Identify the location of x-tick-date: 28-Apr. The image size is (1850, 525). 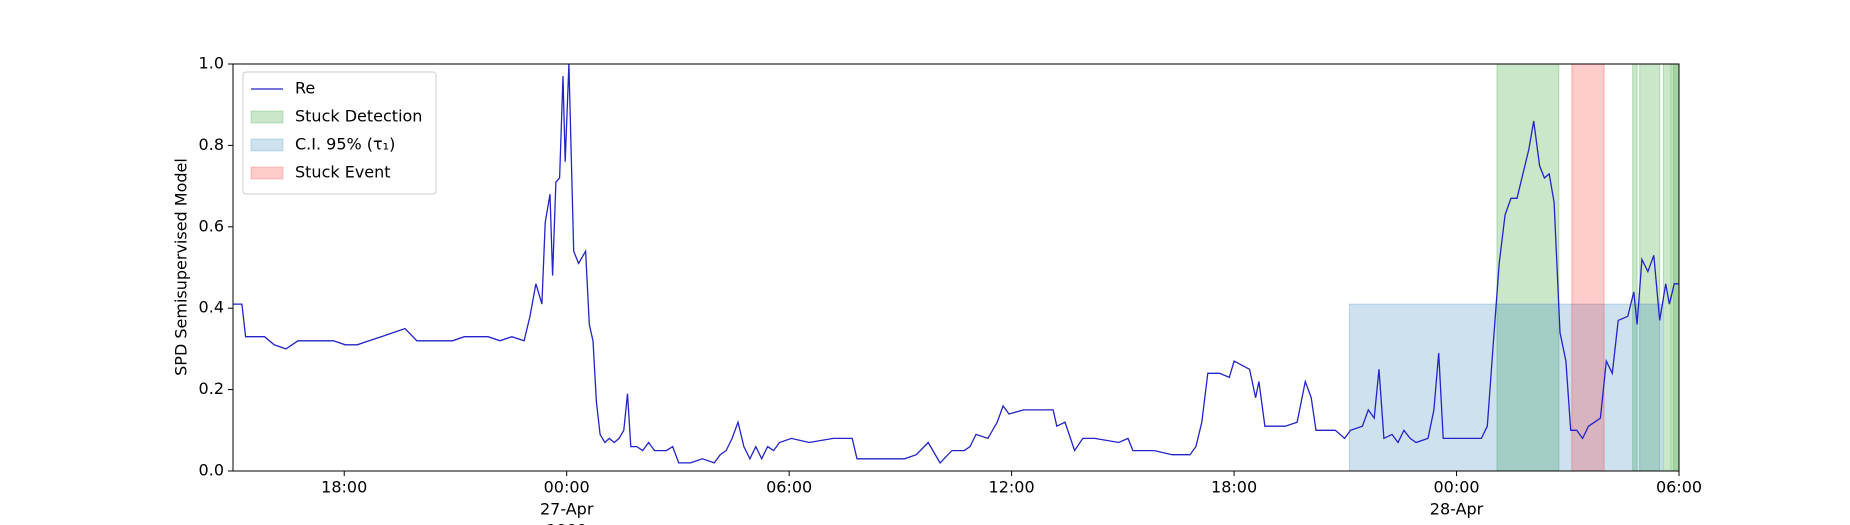
(1457, 509).